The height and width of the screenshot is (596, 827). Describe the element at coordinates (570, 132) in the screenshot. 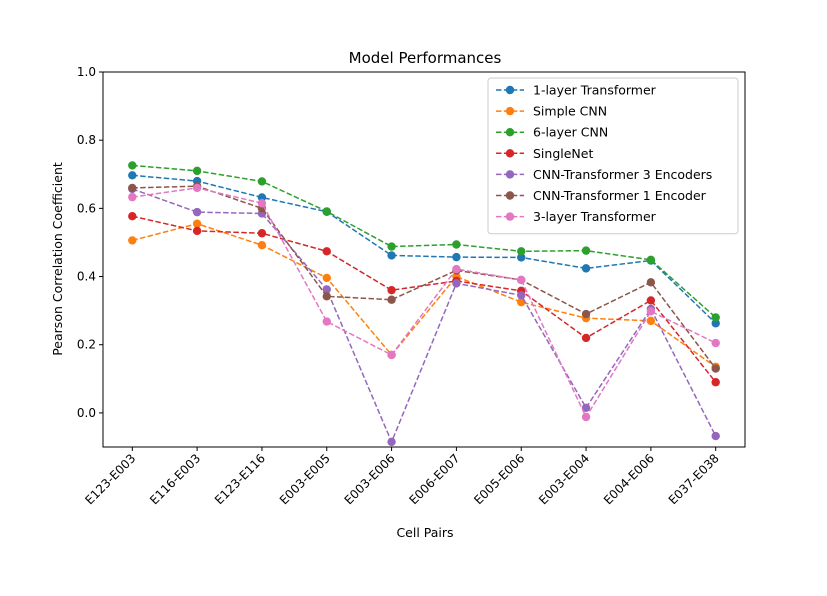

I see `legend-label: 6-layer CNN` at that location.